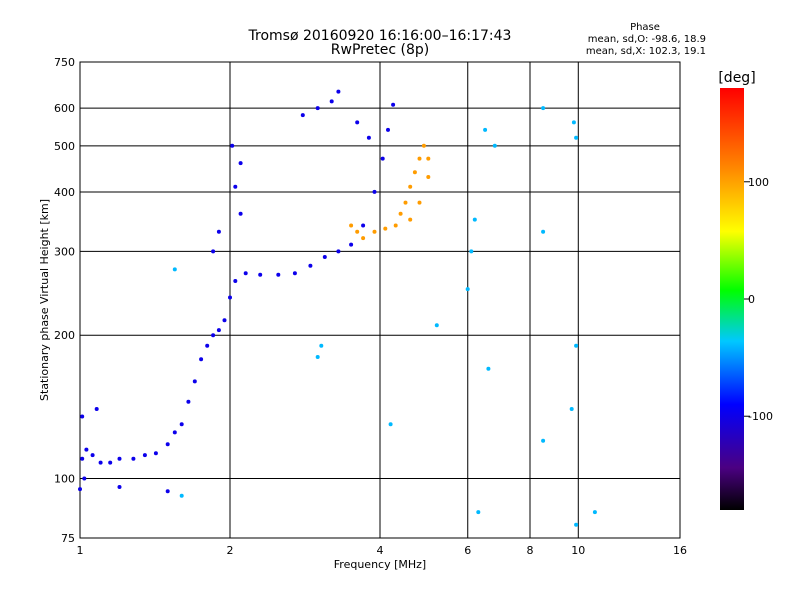  Describe the element at coordinates (578, 550) in the screenshot. I see `x-tick-label: 10` at that location.